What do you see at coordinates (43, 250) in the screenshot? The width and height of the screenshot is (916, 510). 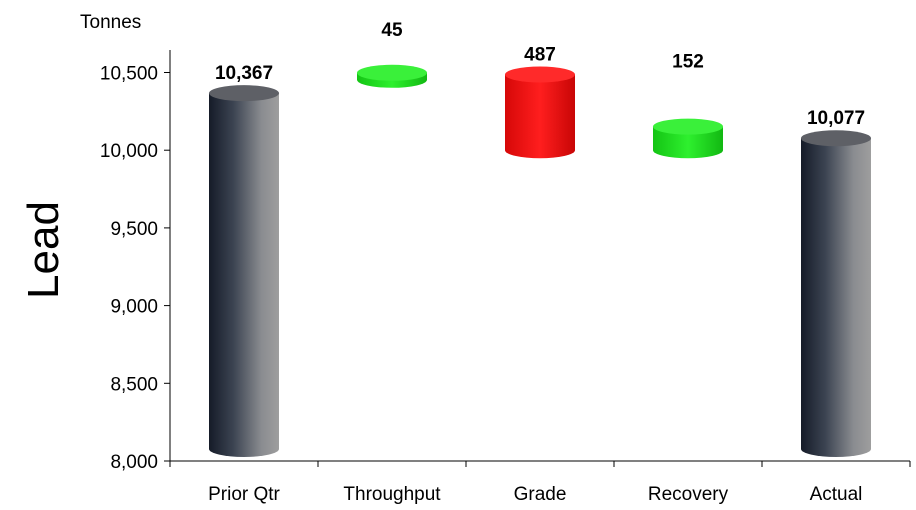 I see `series-label: Lead` at bounding box center [43, 250].